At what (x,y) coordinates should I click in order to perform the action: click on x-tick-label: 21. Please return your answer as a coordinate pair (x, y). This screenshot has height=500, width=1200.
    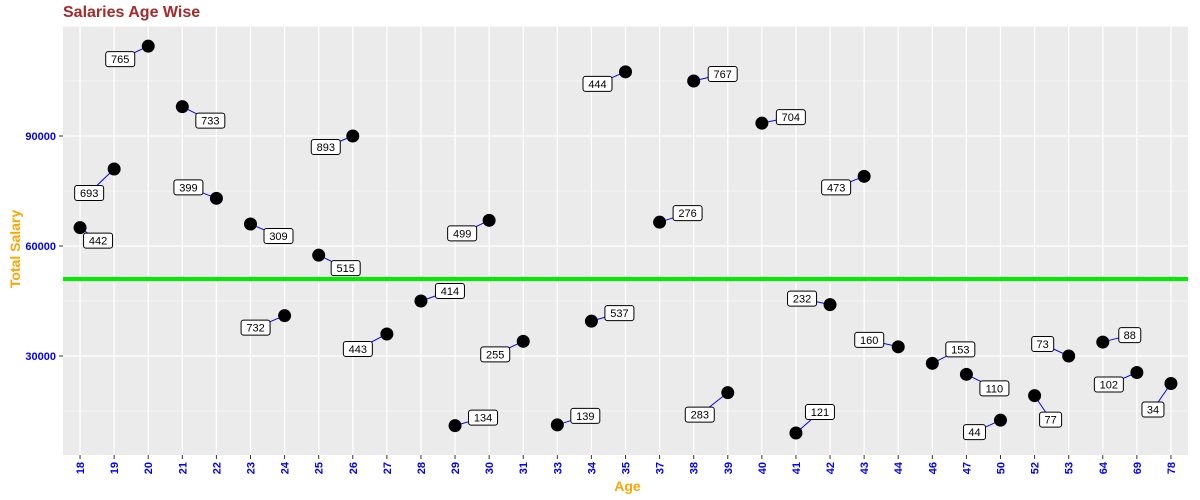
    Looking at the image, I should click on (183, 468).